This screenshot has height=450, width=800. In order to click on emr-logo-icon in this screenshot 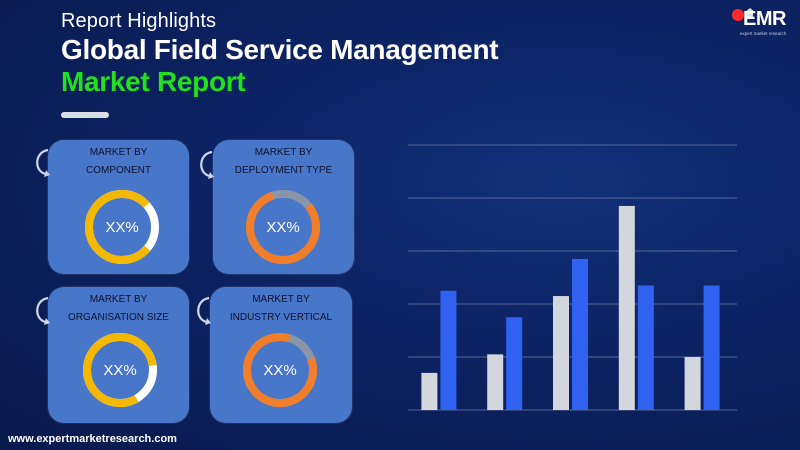, I will do `click(744, 14)`.